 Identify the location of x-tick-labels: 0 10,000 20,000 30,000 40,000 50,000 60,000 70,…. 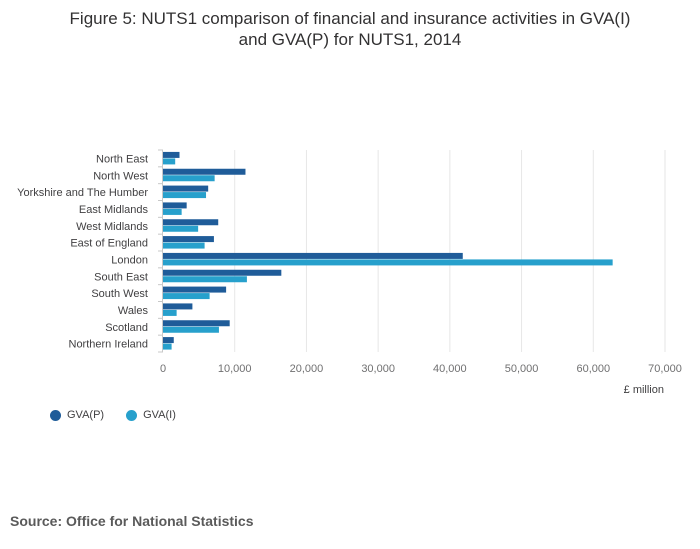
(421, 369).